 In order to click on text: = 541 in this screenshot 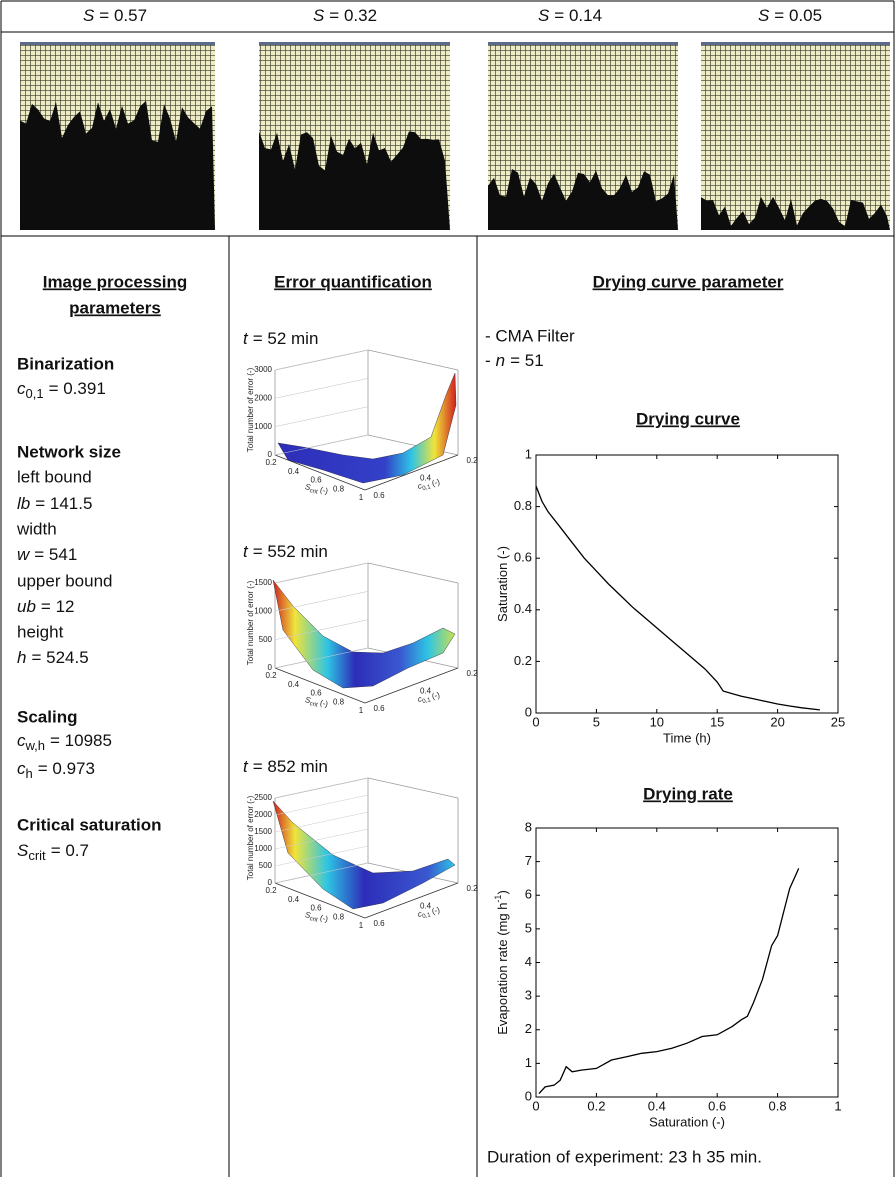, I will do `click(55, 554)`.